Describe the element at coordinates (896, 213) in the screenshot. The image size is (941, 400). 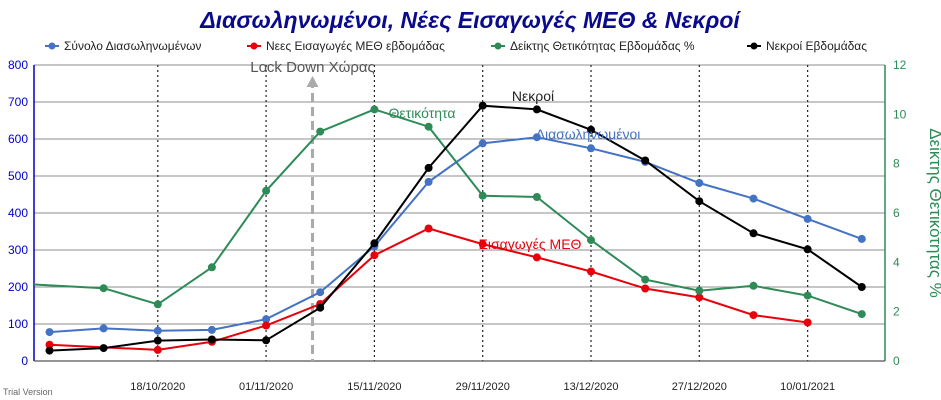
I see `y-right-tick-label: 6` at that location.